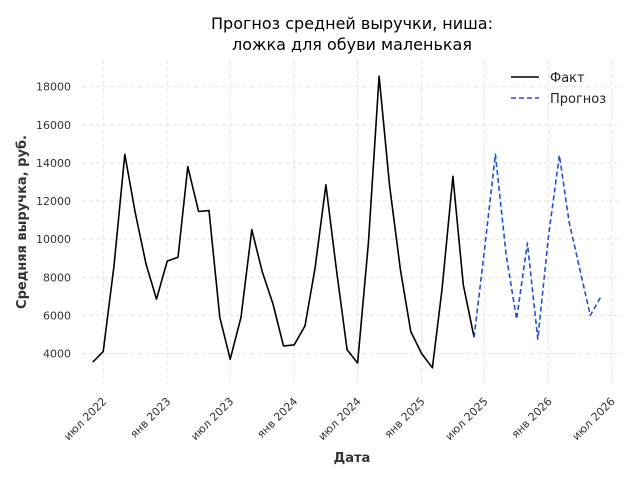 The width and height of the screenshot is (640, 480). Describe the element at coordinates (53, 239) in the screenshot. I see `y-tick-label: 10000` at that location.